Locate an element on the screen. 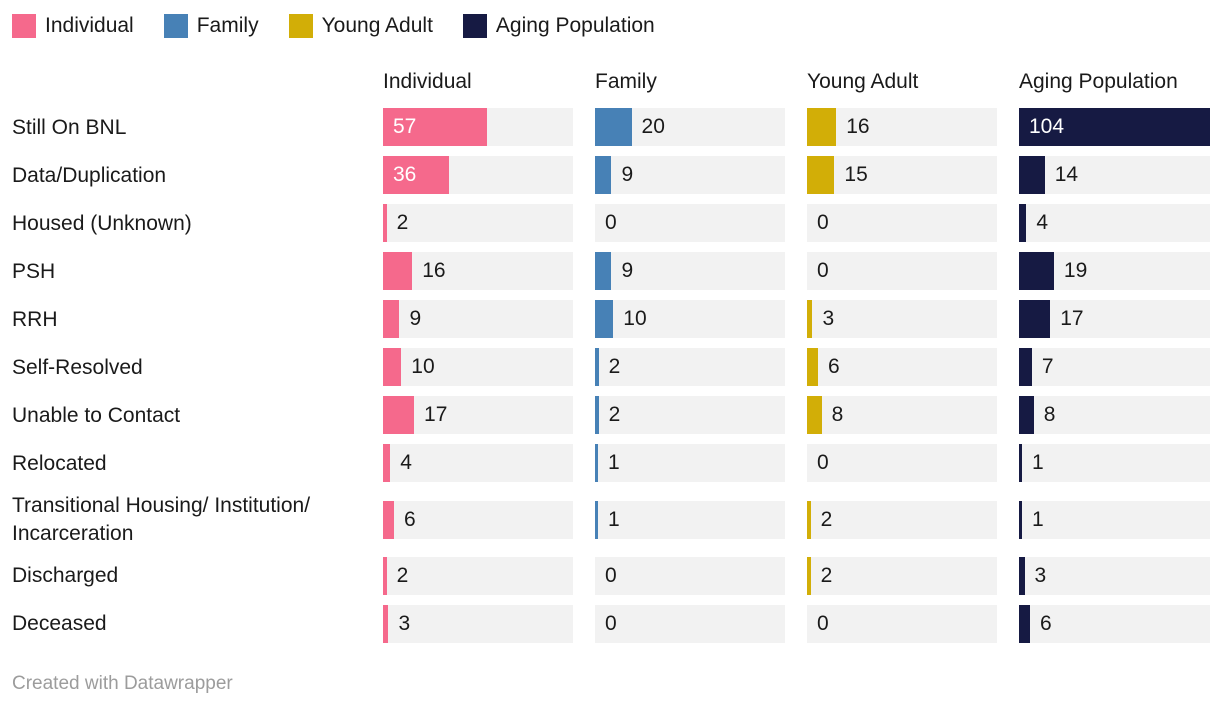 This screenshot has height=722, width=1220. bar-value: 20 is located at coordinates (653, 127).